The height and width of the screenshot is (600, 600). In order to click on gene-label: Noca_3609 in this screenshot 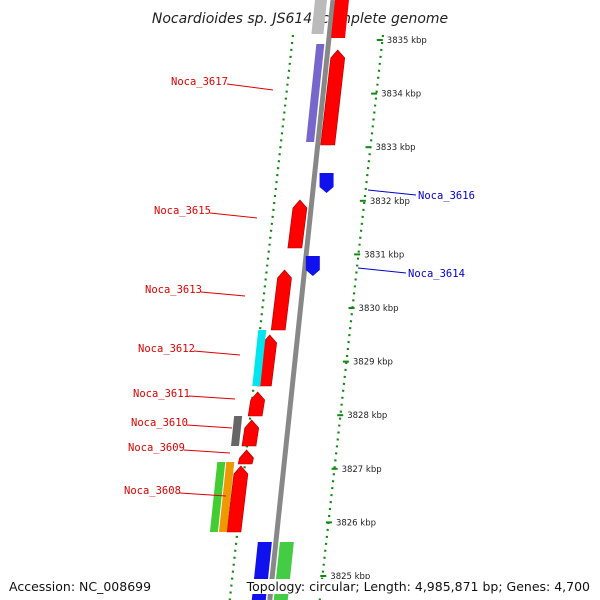, I will do `click(156, 448)`.